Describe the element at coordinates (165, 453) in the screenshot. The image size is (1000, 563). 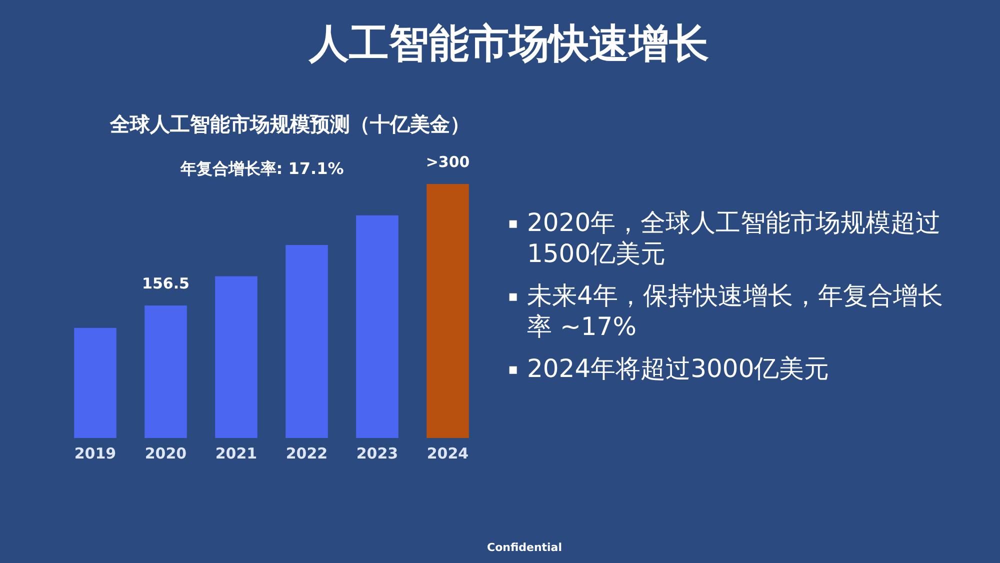
I see `x-tick-label: 2020` at that location.